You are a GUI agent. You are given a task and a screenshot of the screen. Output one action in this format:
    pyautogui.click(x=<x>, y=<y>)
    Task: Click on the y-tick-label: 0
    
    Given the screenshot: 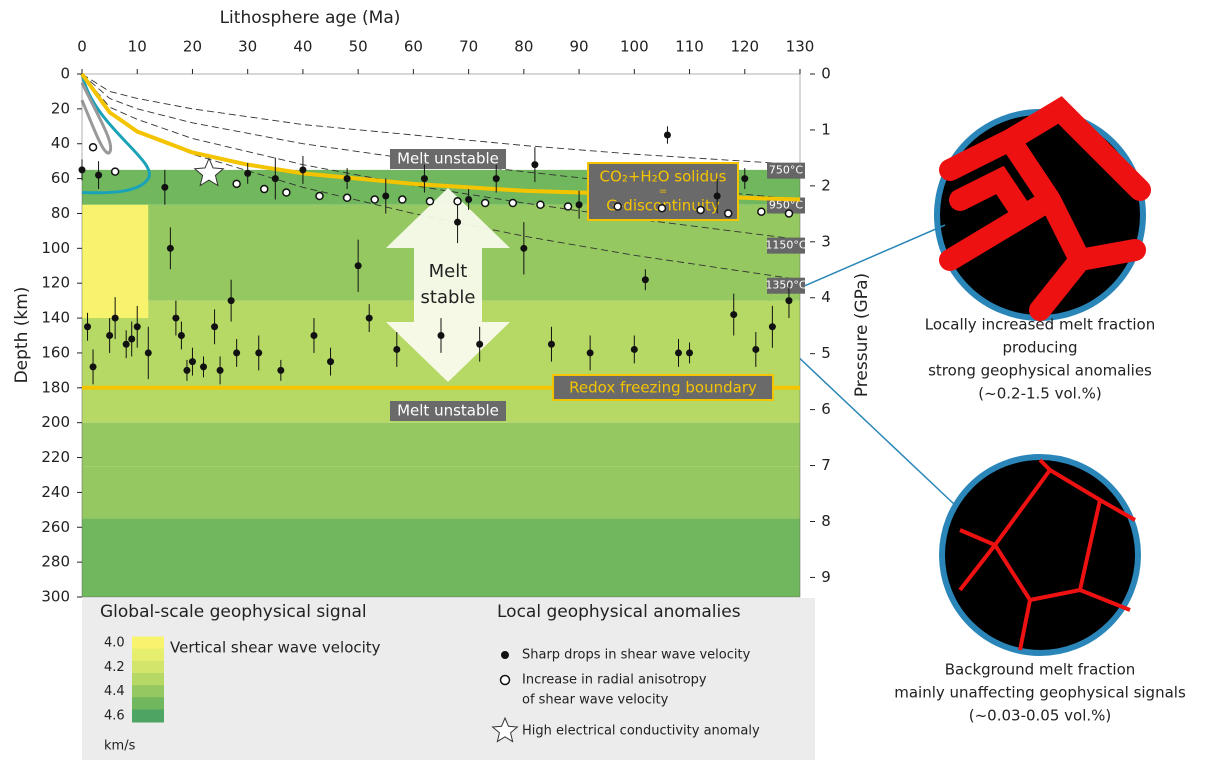 What is the action you would take?
    pyautogui.click(x=65, y=74)
    